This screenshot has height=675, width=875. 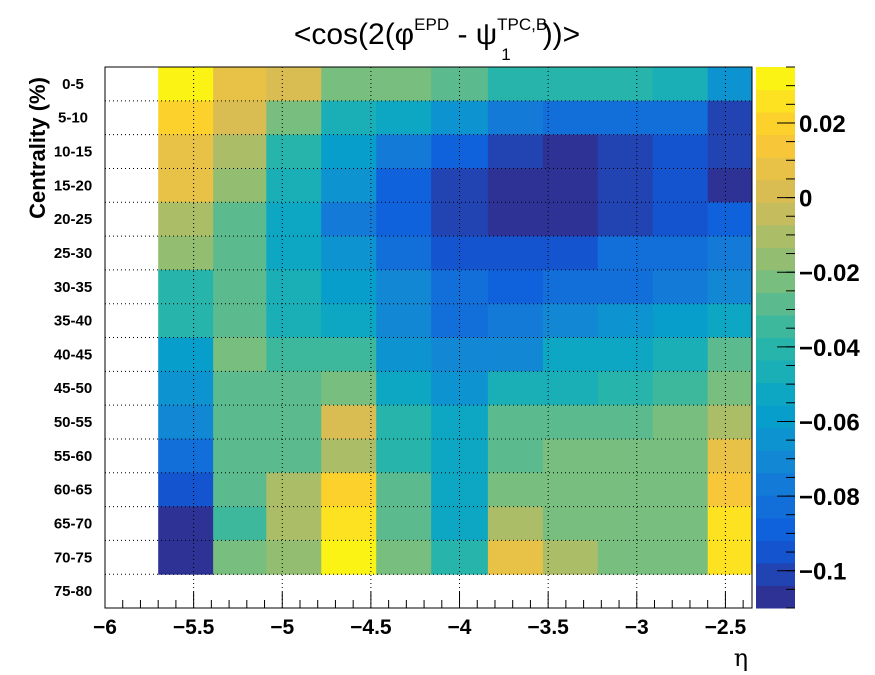 What do you see at coordinates (829, 348) in the screenshot?
I see `color-scale-tick-label: −0.04` at bounding box center [829, 348].